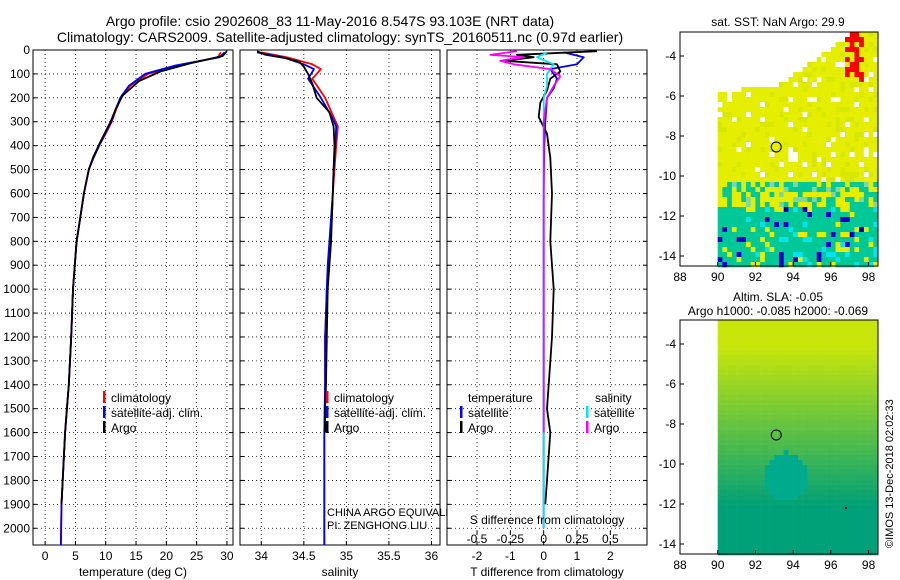 This screenshot has height=580, width=900. What do you see at coordinates (774, 561) in the screenshot?
I see `sla-lon-ticks: 88 90 92 94 96 98` at bounding box center [774, 561].